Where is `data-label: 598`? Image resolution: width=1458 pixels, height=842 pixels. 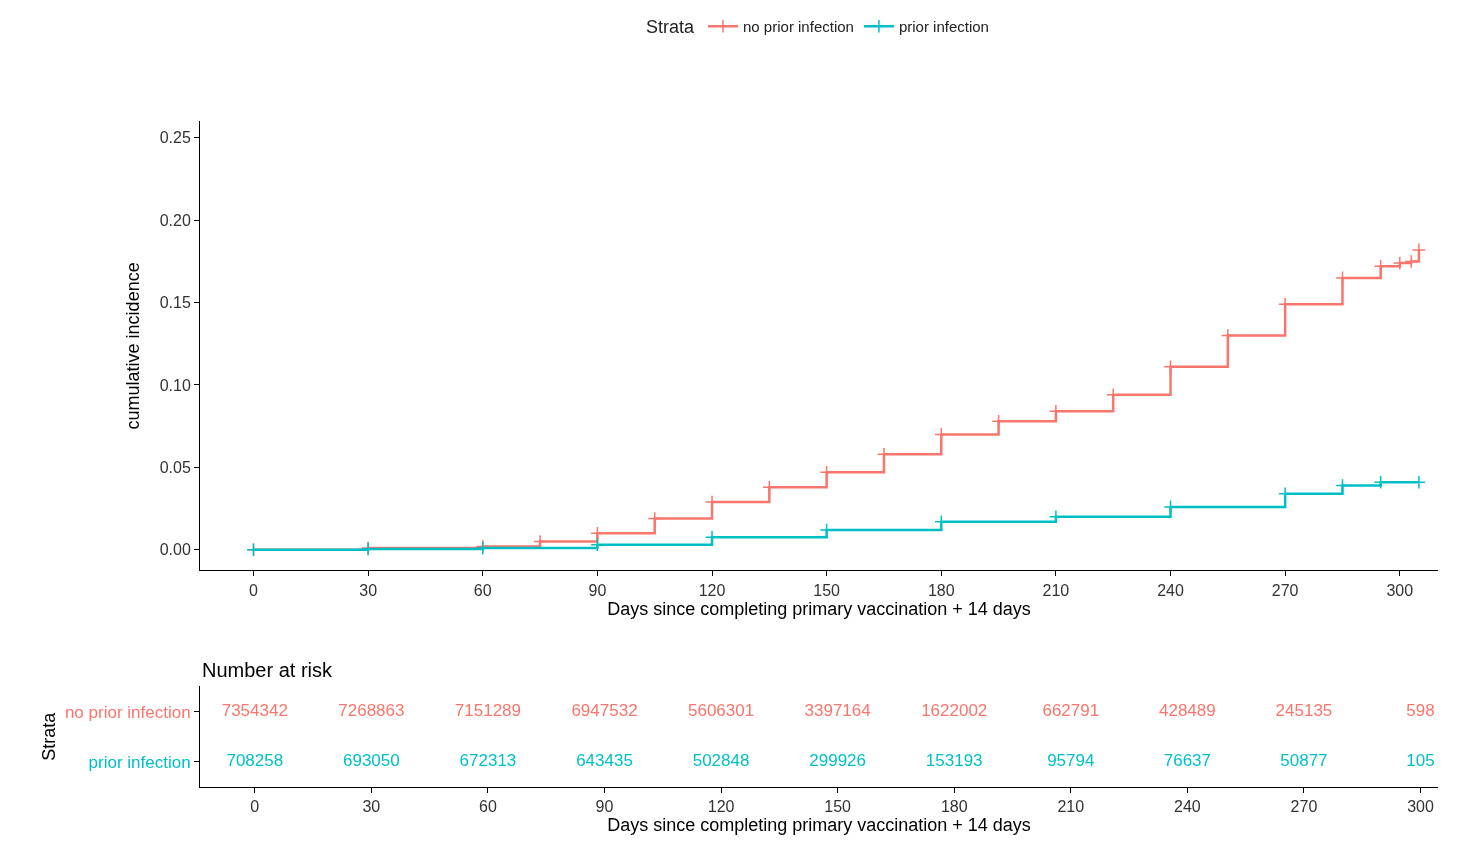 data-label: 598 is located at coordinates (1420, 710).